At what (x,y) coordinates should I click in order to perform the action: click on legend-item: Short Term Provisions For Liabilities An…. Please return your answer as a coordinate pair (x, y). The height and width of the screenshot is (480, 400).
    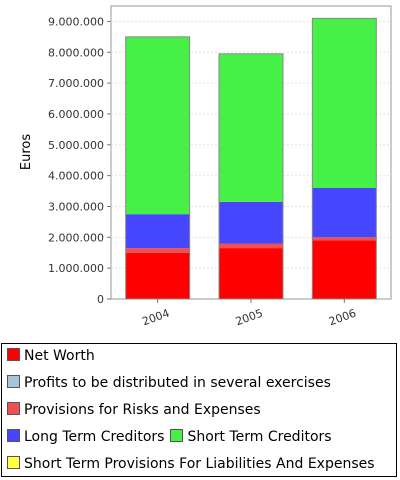
    Looking at the image, I should click on (191, 464).